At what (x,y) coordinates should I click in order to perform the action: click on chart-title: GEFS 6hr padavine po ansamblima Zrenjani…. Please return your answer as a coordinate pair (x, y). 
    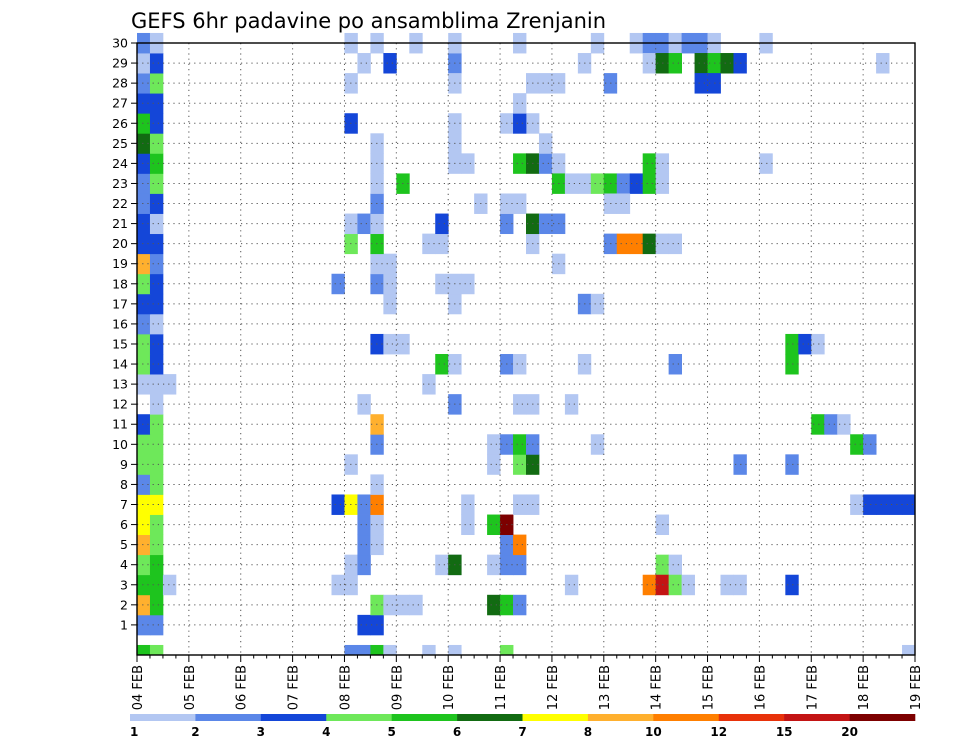
    Looking at the image, I should click on (368, 21).